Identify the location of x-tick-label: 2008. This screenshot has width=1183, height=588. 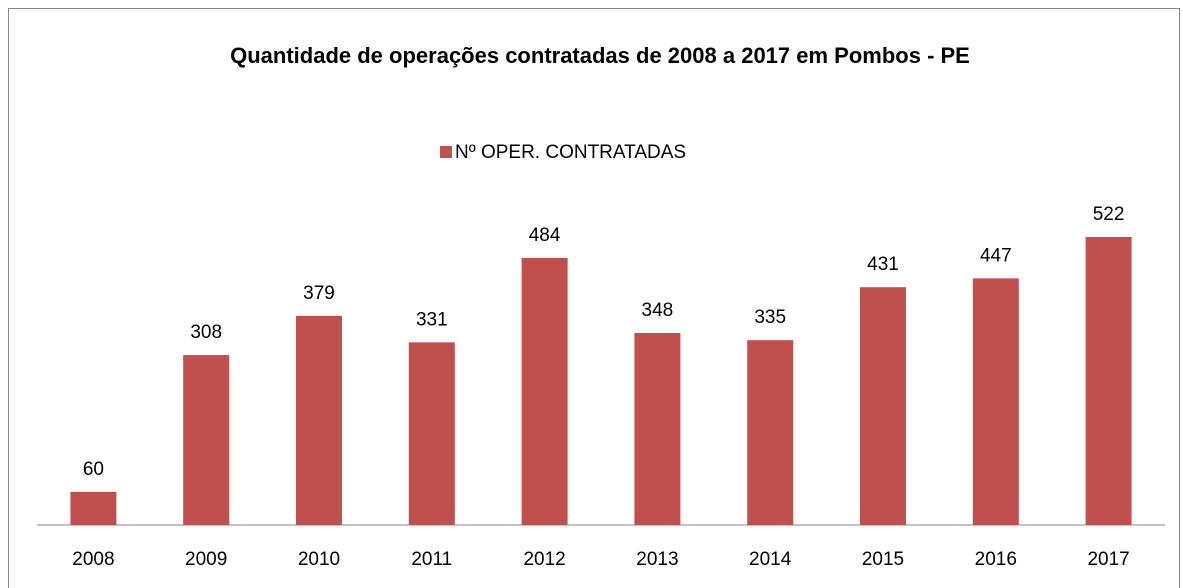
(93, 559).